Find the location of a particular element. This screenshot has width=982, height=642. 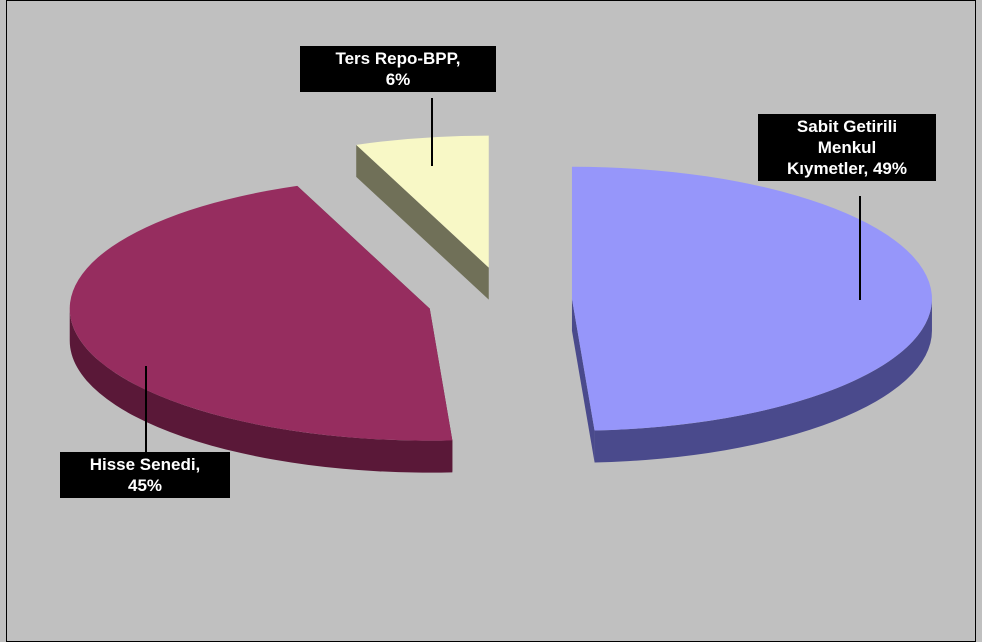

label-hisse-senedi: Hisse Senedi, 45% is located at coordinates (145, 475).